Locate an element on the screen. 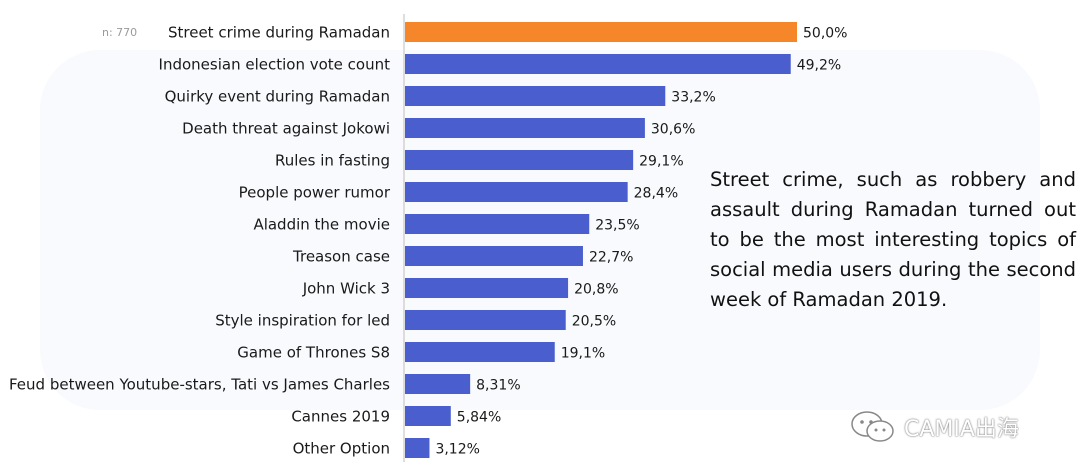 This screenshot has height=474, width=1080. value-label-10: 19,1% is located at coordinates (583, 354).